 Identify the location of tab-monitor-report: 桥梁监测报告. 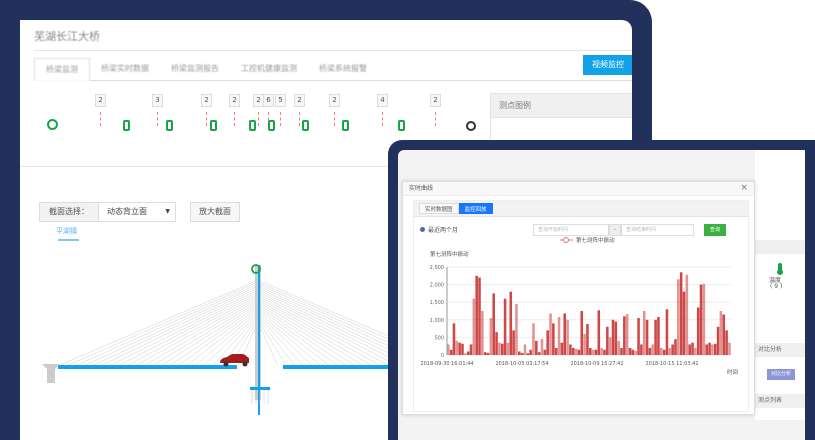
(195, 68).